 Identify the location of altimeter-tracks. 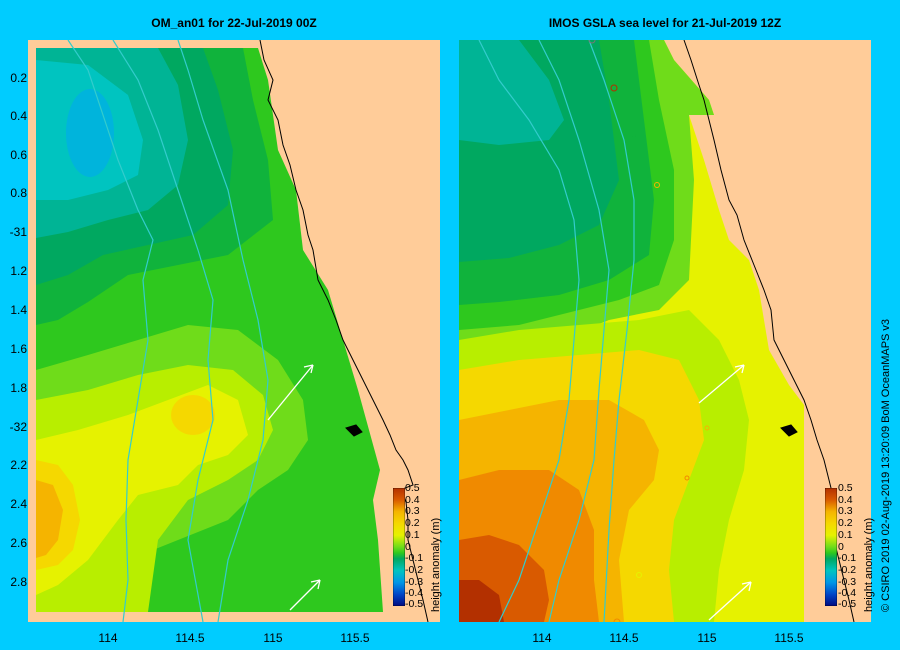
(649, 331).